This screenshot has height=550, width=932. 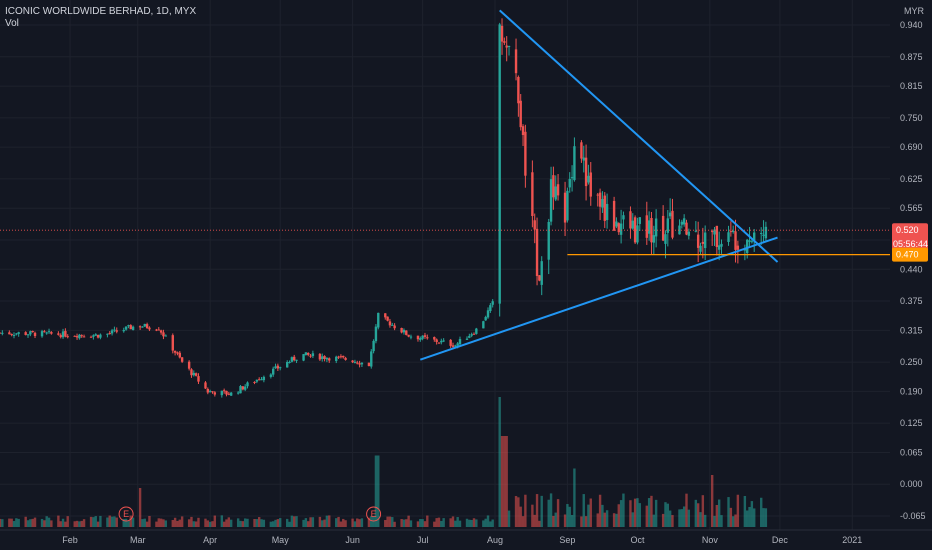 What do you see at coordinates (281, 540) in the screenshot?
I see `x-tick-label: May` at bounding box center [281, 540].